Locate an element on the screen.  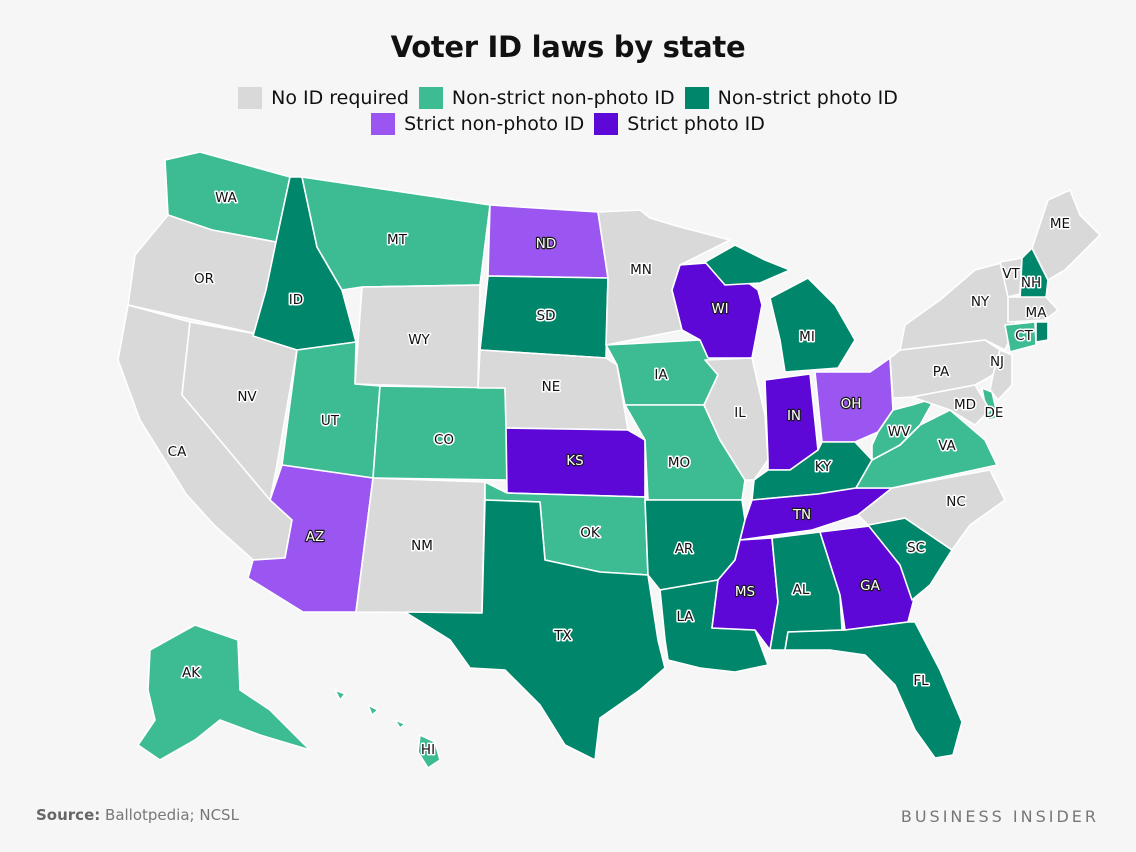
state-label-mo: MO is located at coordinates (679, 463).